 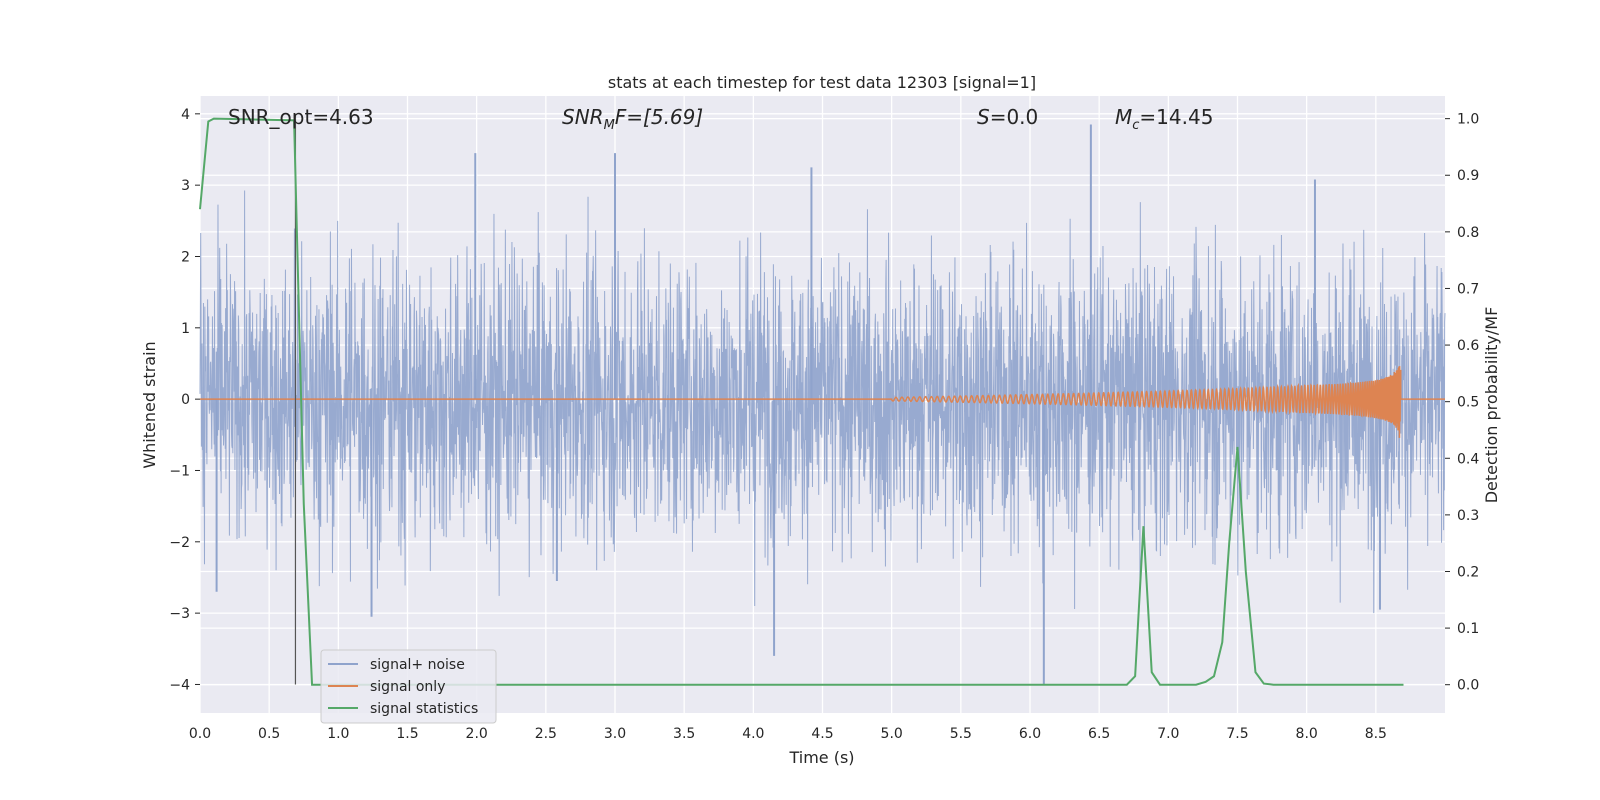 I want to click on annotation-s-main: S, so click(x=983, y=117).